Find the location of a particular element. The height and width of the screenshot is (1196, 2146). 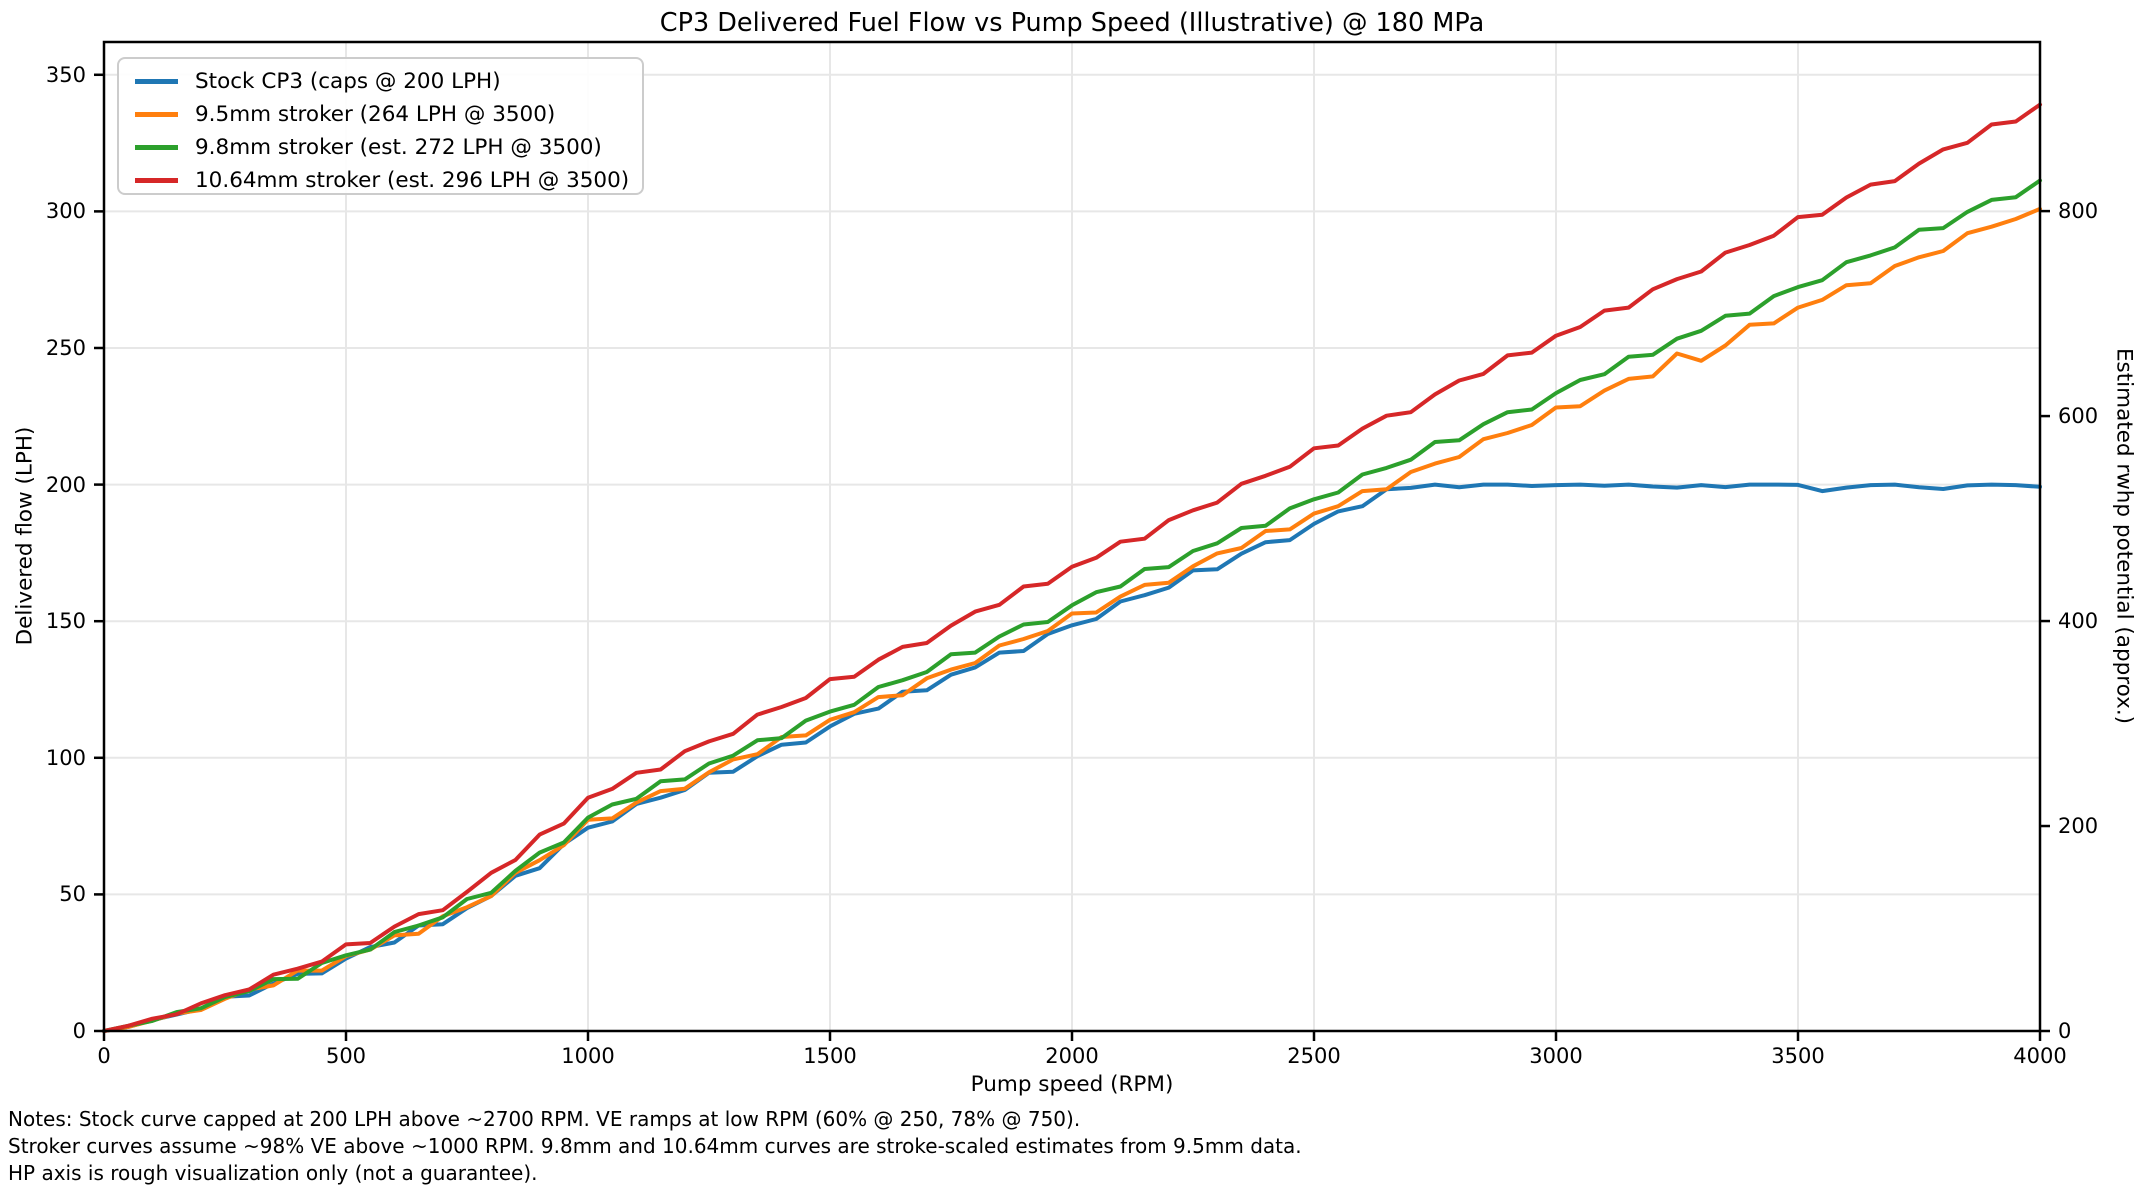

y-tick-label-left: 50 is located at coordinates (72, 894).